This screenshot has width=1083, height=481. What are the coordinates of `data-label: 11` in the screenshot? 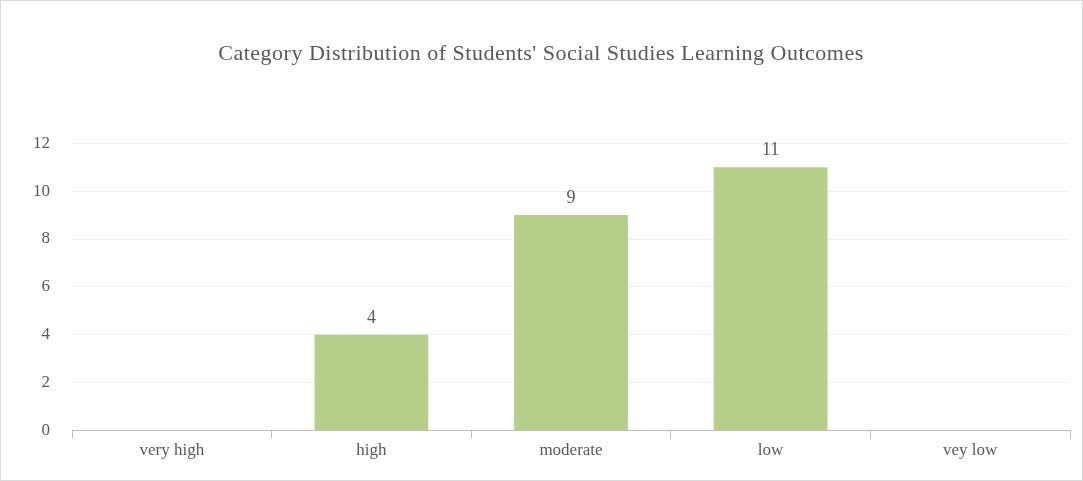 It's located at (770, 148).